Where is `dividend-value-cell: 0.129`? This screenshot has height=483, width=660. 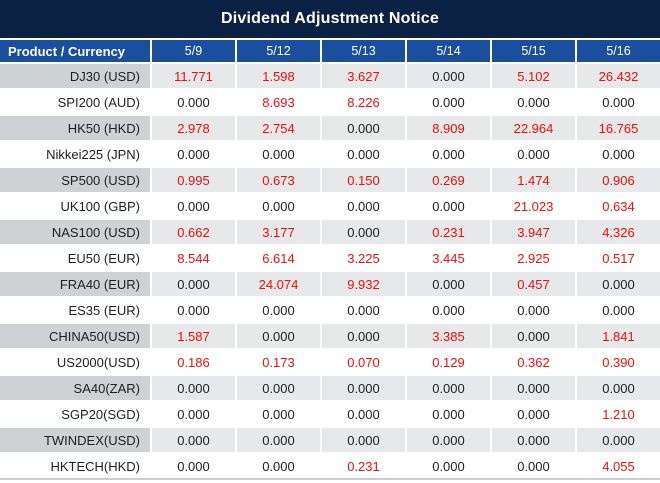 dividend-value-cell: 0.129 is located at coordinates (448, 362).